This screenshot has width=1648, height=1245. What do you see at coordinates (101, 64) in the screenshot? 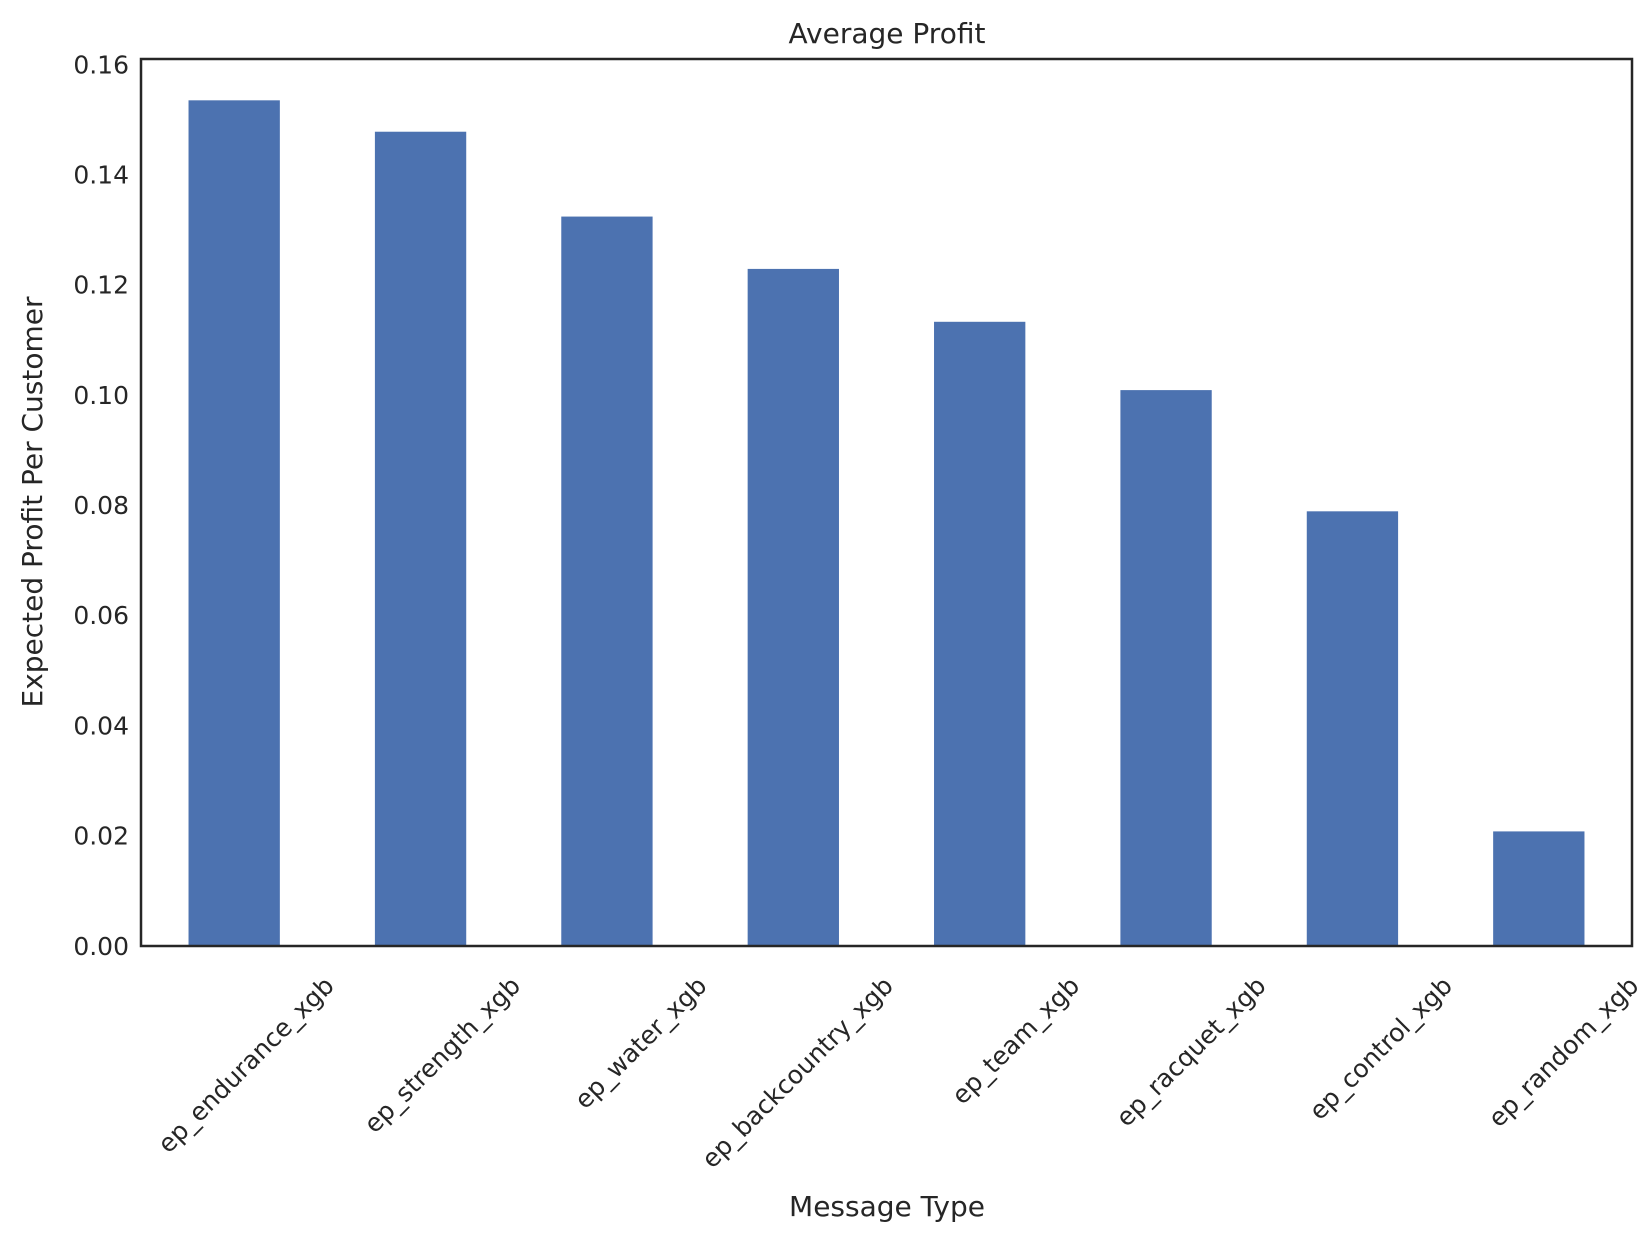
I see `y-tick-label: 0.16` at bounding box center [101, 64].